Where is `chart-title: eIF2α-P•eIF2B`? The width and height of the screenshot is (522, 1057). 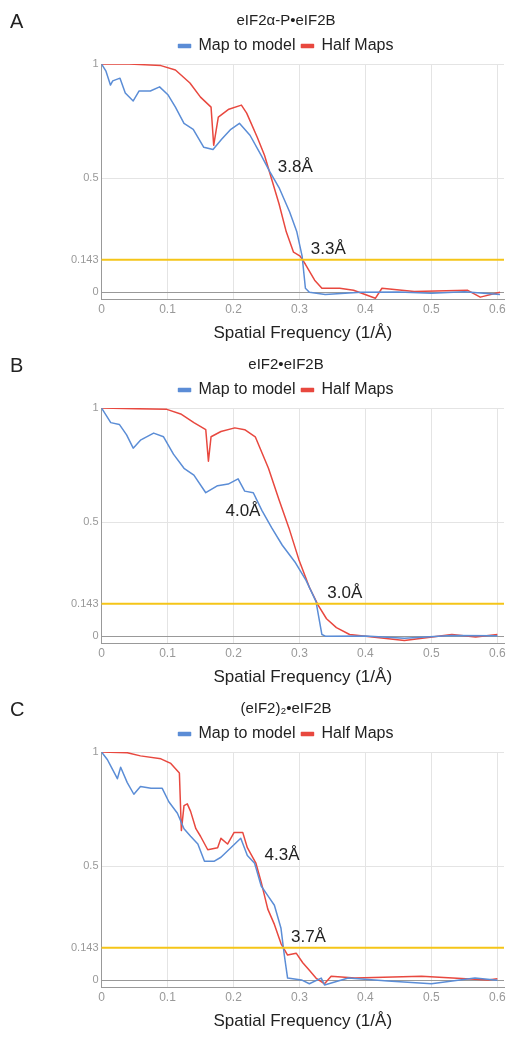
chart-title: eIF2α-P•eIF2B is located at coordinates (286, 20).